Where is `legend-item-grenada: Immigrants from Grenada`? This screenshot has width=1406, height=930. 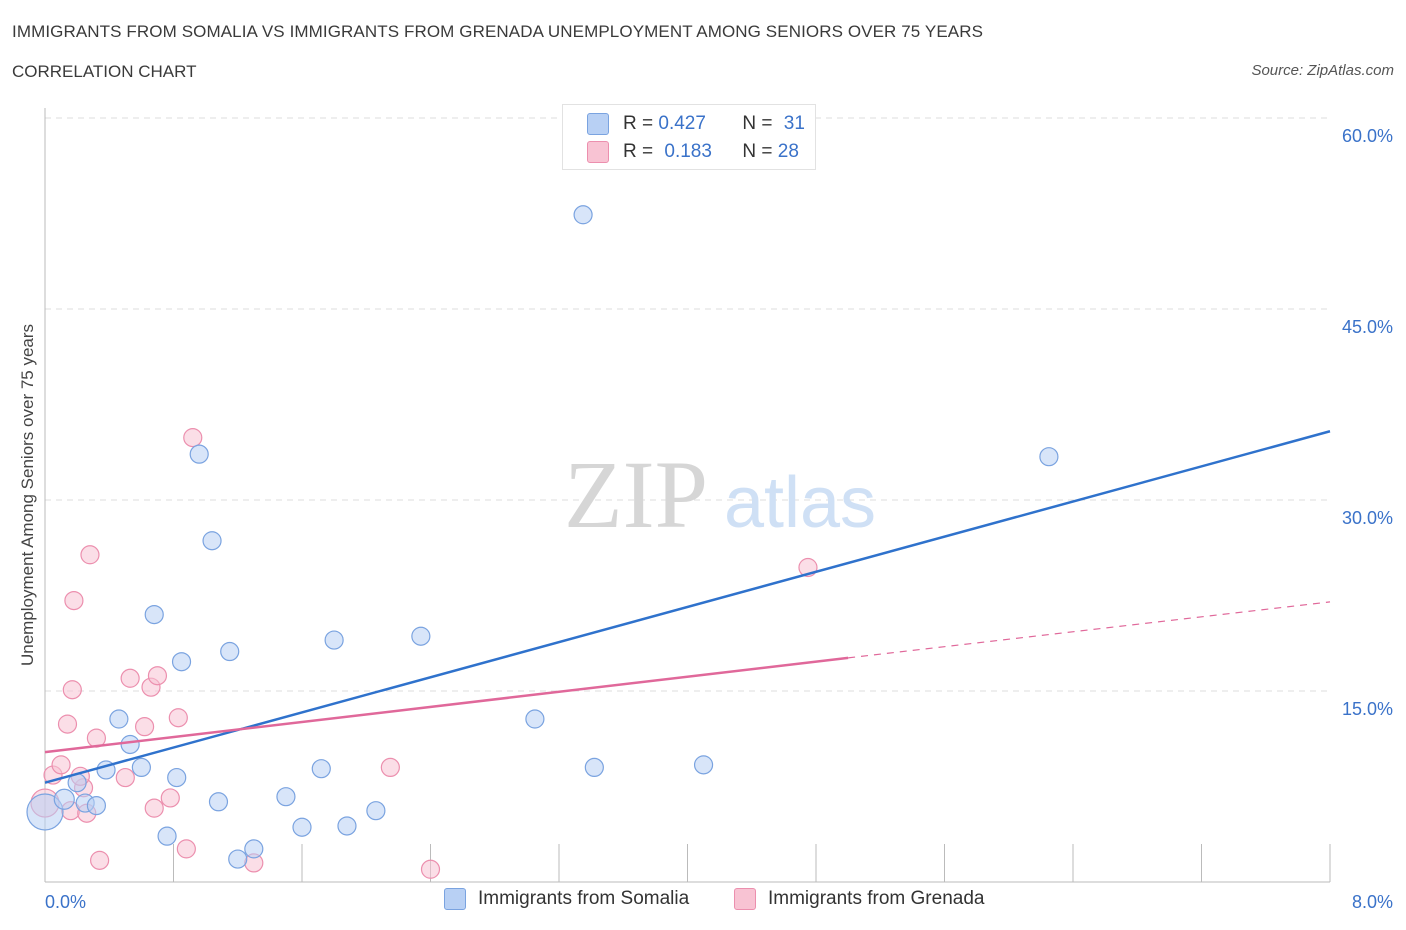 legend-item-grenada: Immigrants from Grenada is located at coordinates (859, 899).